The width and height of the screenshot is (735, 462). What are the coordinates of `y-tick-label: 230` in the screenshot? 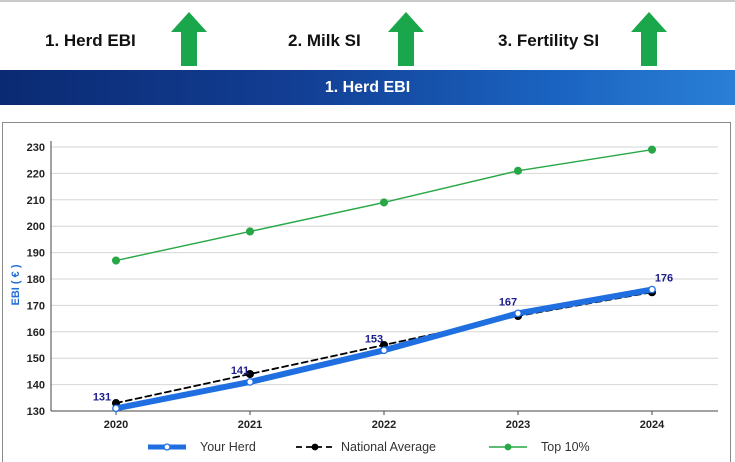 It's located at (36, 148).